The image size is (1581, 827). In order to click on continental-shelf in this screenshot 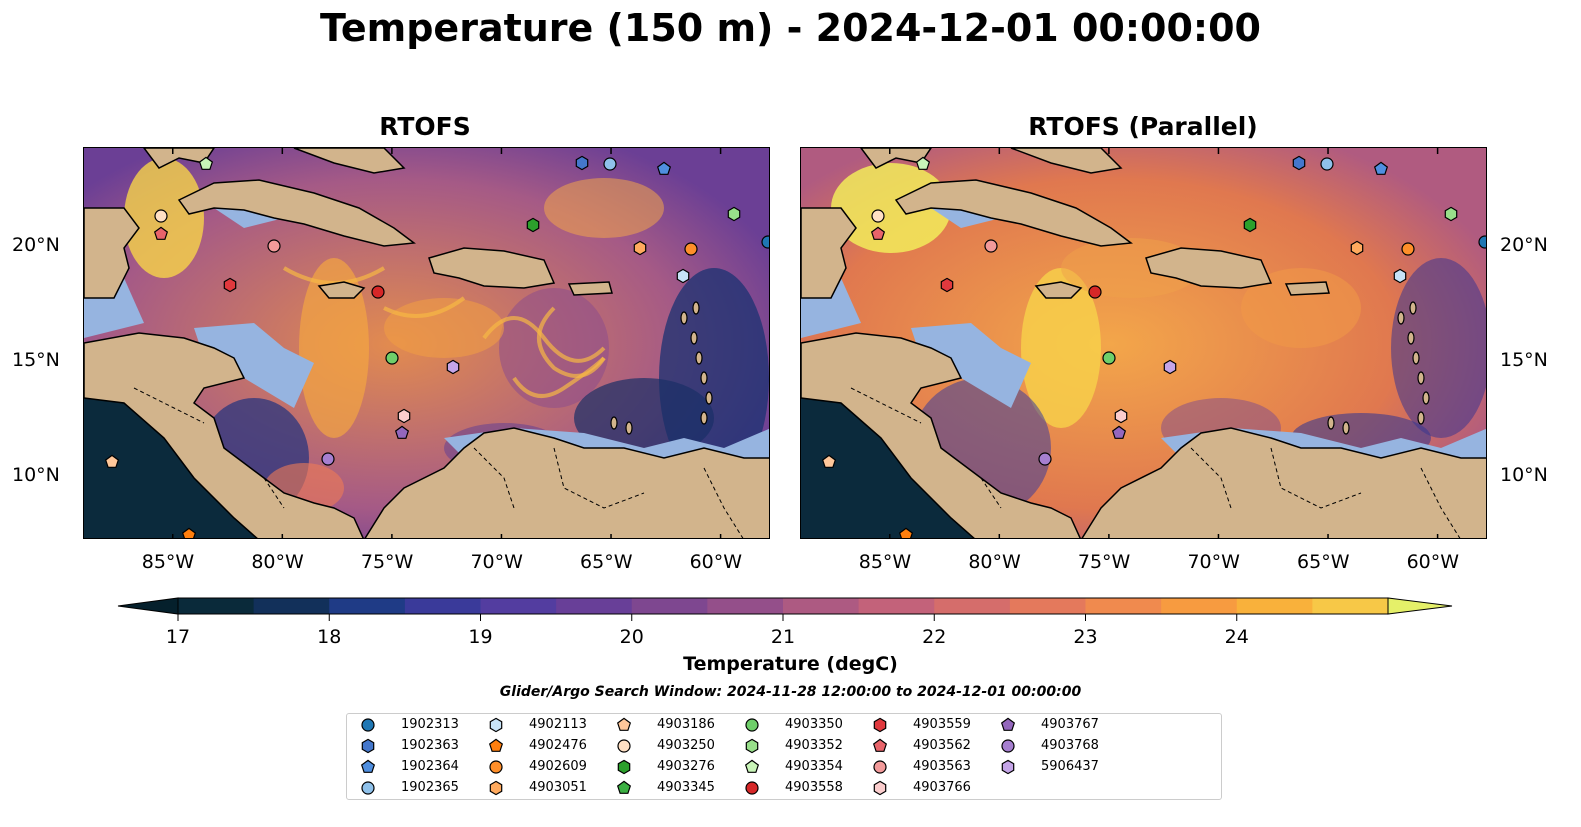, I will do `click(254, 365)`.